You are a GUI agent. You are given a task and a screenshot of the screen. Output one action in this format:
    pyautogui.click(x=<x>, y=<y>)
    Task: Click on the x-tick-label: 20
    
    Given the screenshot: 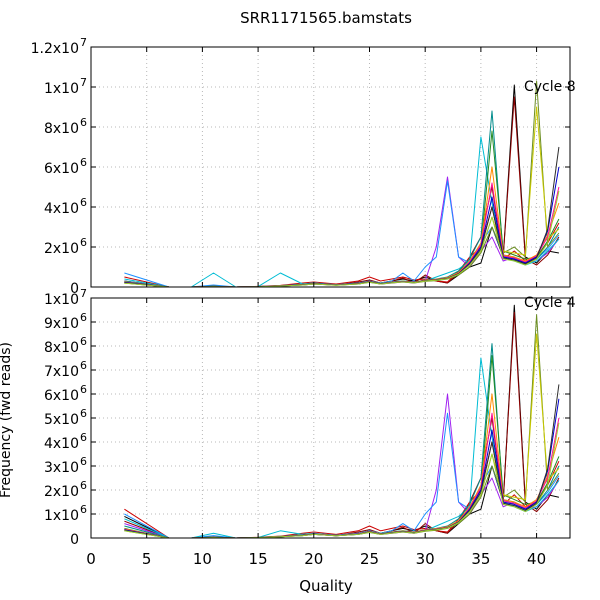 What is the action you would take?
    pyautogui.click(x=313, y=559)
    